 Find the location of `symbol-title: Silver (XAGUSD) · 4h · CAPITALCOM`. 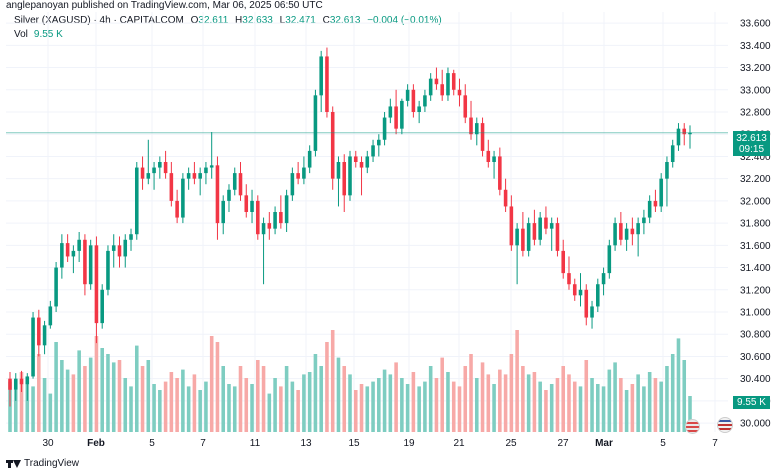

symbol-title: Silver (XAGUSD) · 4h · CAPITALCOM is located at coordinates (99, 20).